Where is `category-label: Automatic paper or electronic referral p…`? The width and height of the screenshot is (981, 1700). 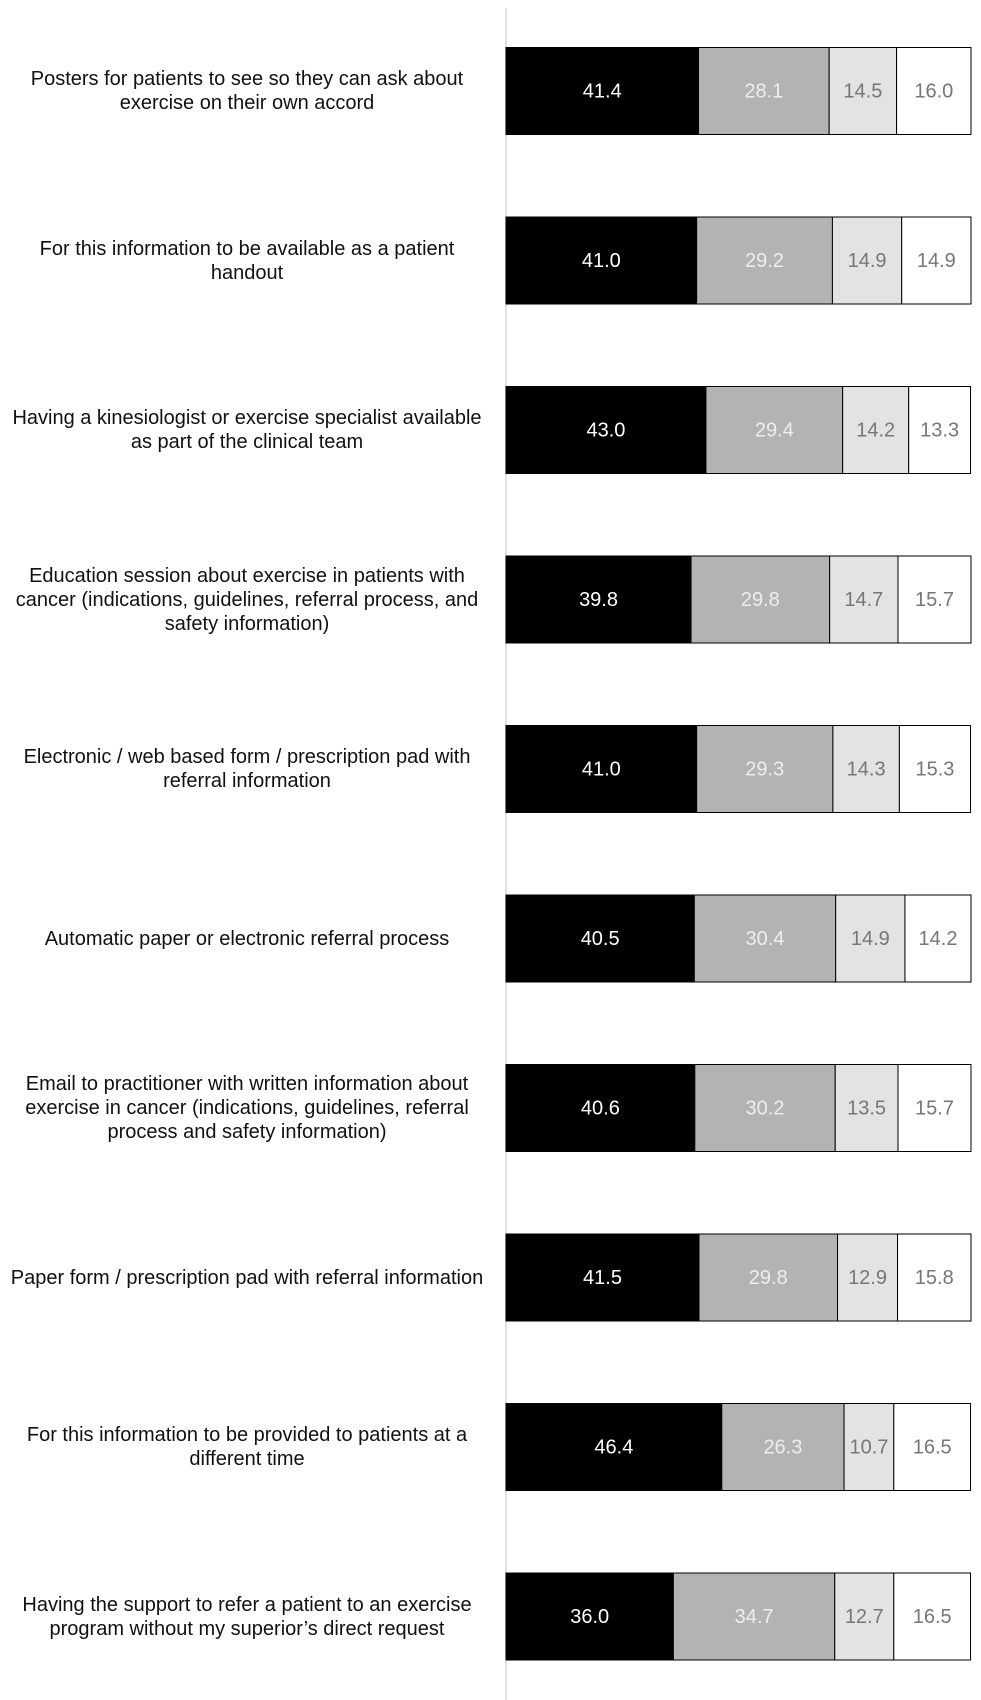 category-label: Automatic paper or electronic referral p… is located at coordinates (247, 938).